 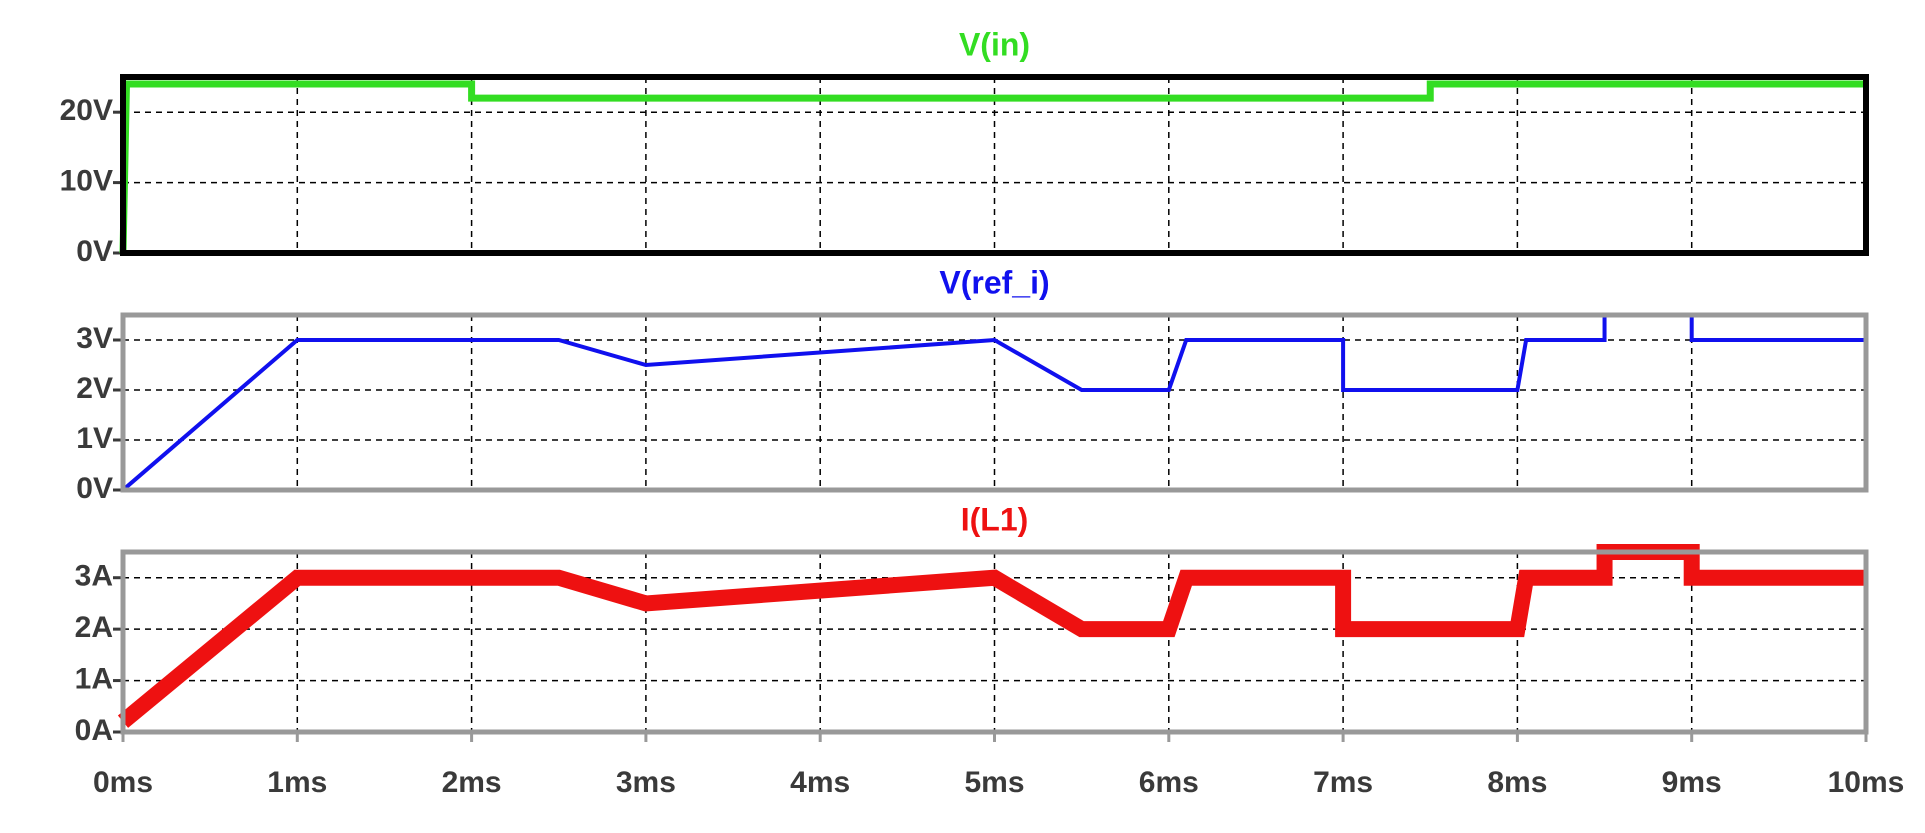 What do you see at coordinates (1517, 782) in the screenshot?
I see `x-tick-label: 8ms` at bounding box center [1517, 782].